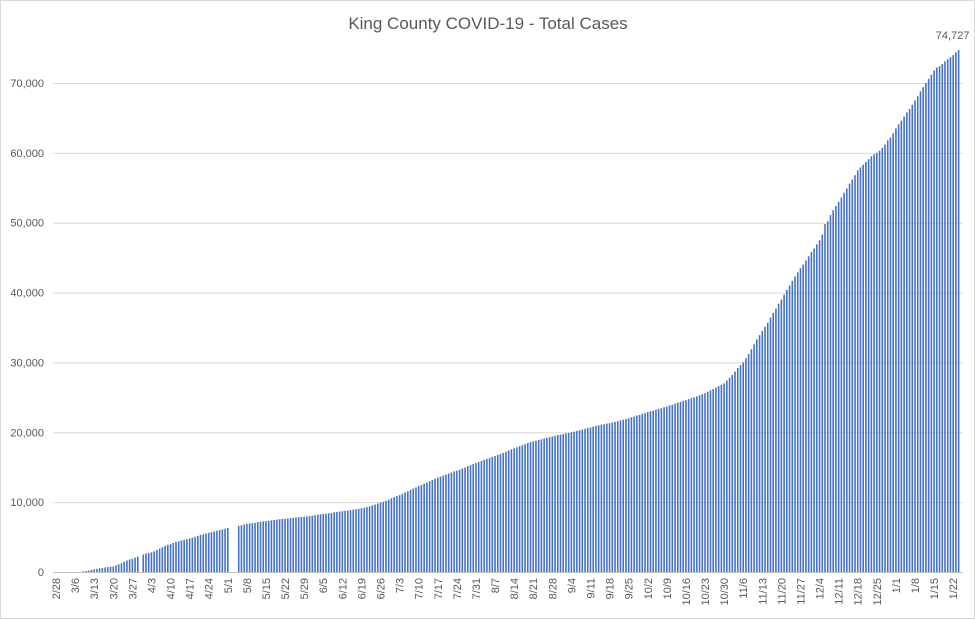 The width and height of the screenshot is (975, 620). I want to click on x-tick-label: 1/22, so click(954, 588).